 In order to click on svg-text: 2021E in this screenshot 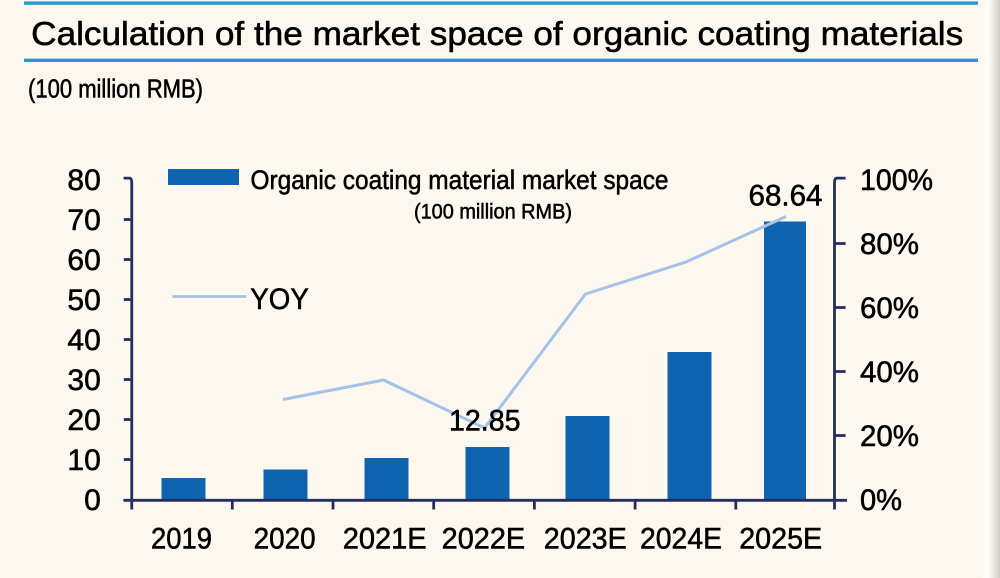, I will do `click(385, 539)`.